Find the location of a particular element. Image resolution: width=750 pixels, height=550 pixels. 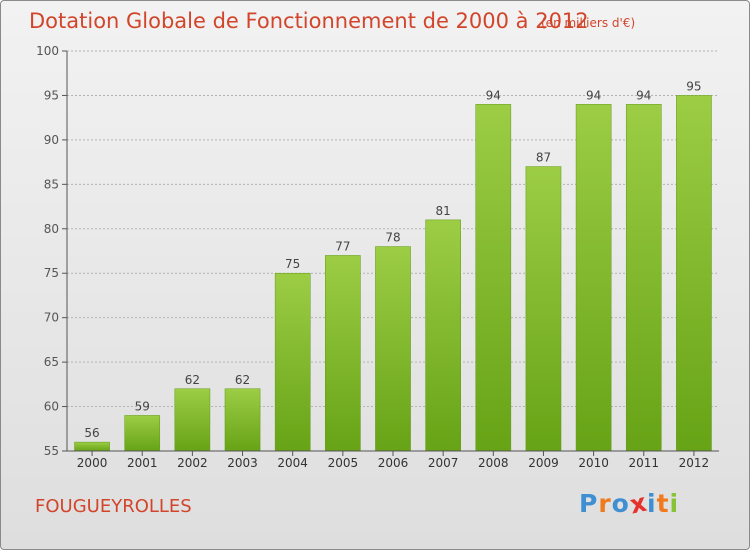

bar-2007 is located at coordinates (443, 335).